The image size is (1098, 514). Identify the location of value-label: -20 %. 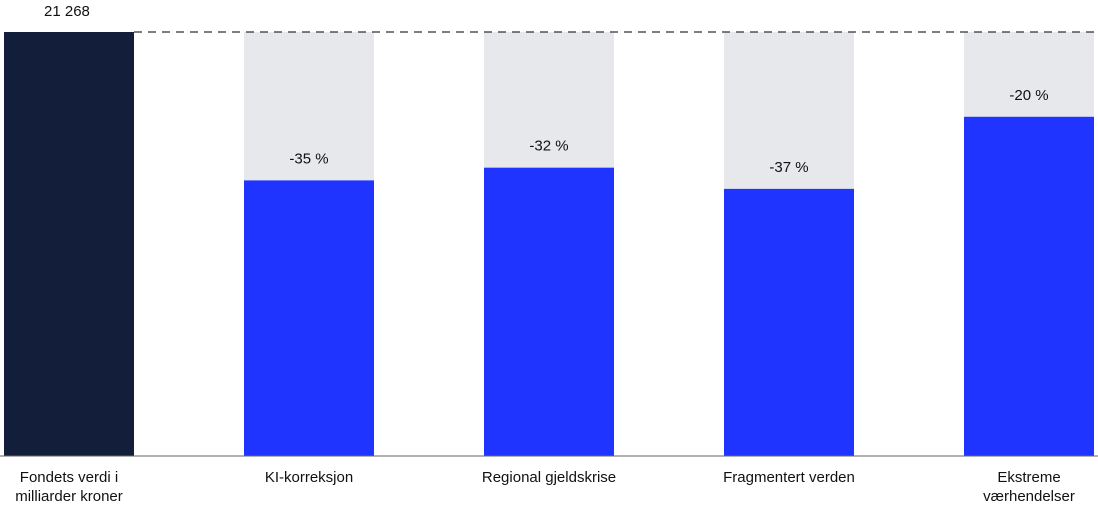
(1028, 95).